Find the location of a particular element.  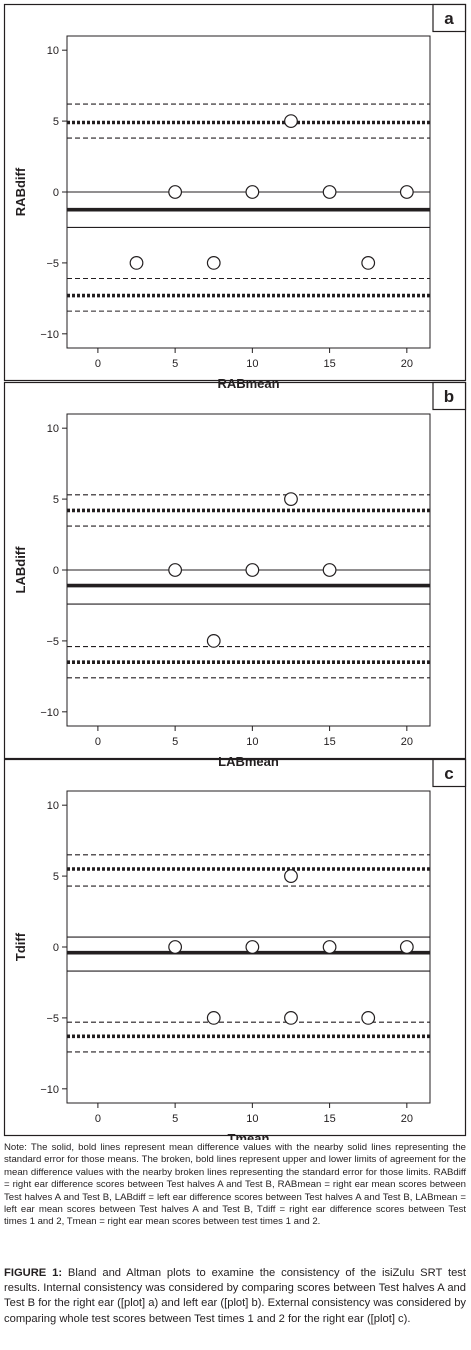

panel-label-box: b is located at coordinates (449, 396).